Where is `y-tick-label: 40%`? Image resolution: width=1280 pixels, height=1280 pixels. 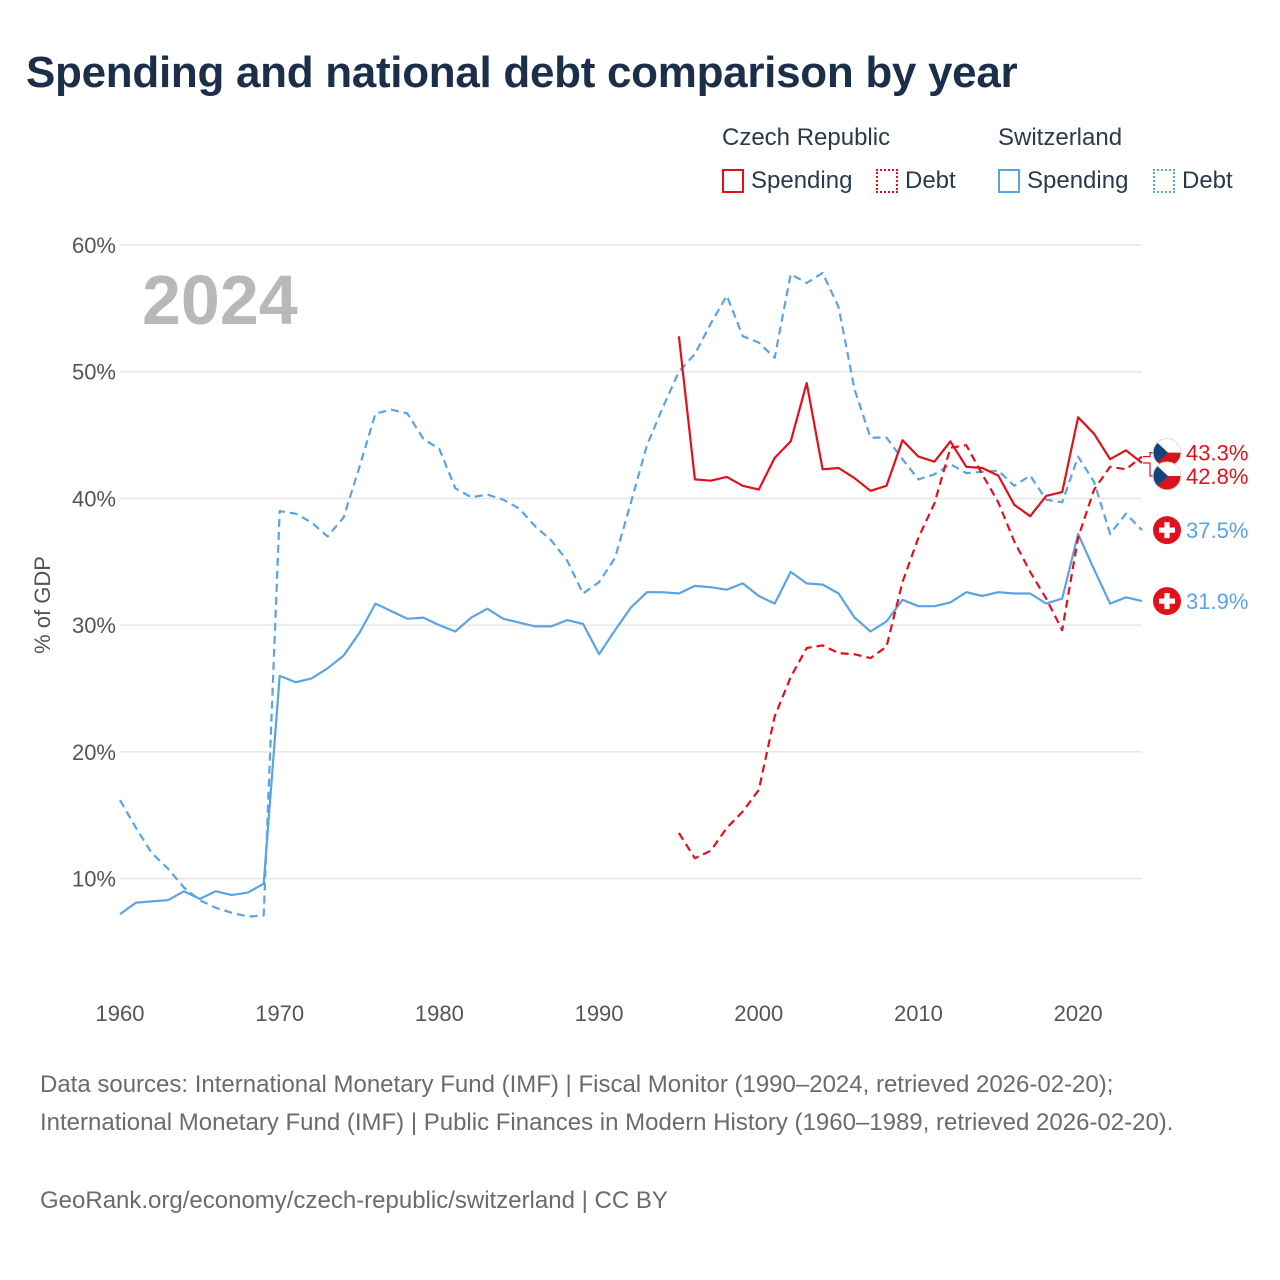
y-tick-label: 40% is located at coordinates (94, 498).